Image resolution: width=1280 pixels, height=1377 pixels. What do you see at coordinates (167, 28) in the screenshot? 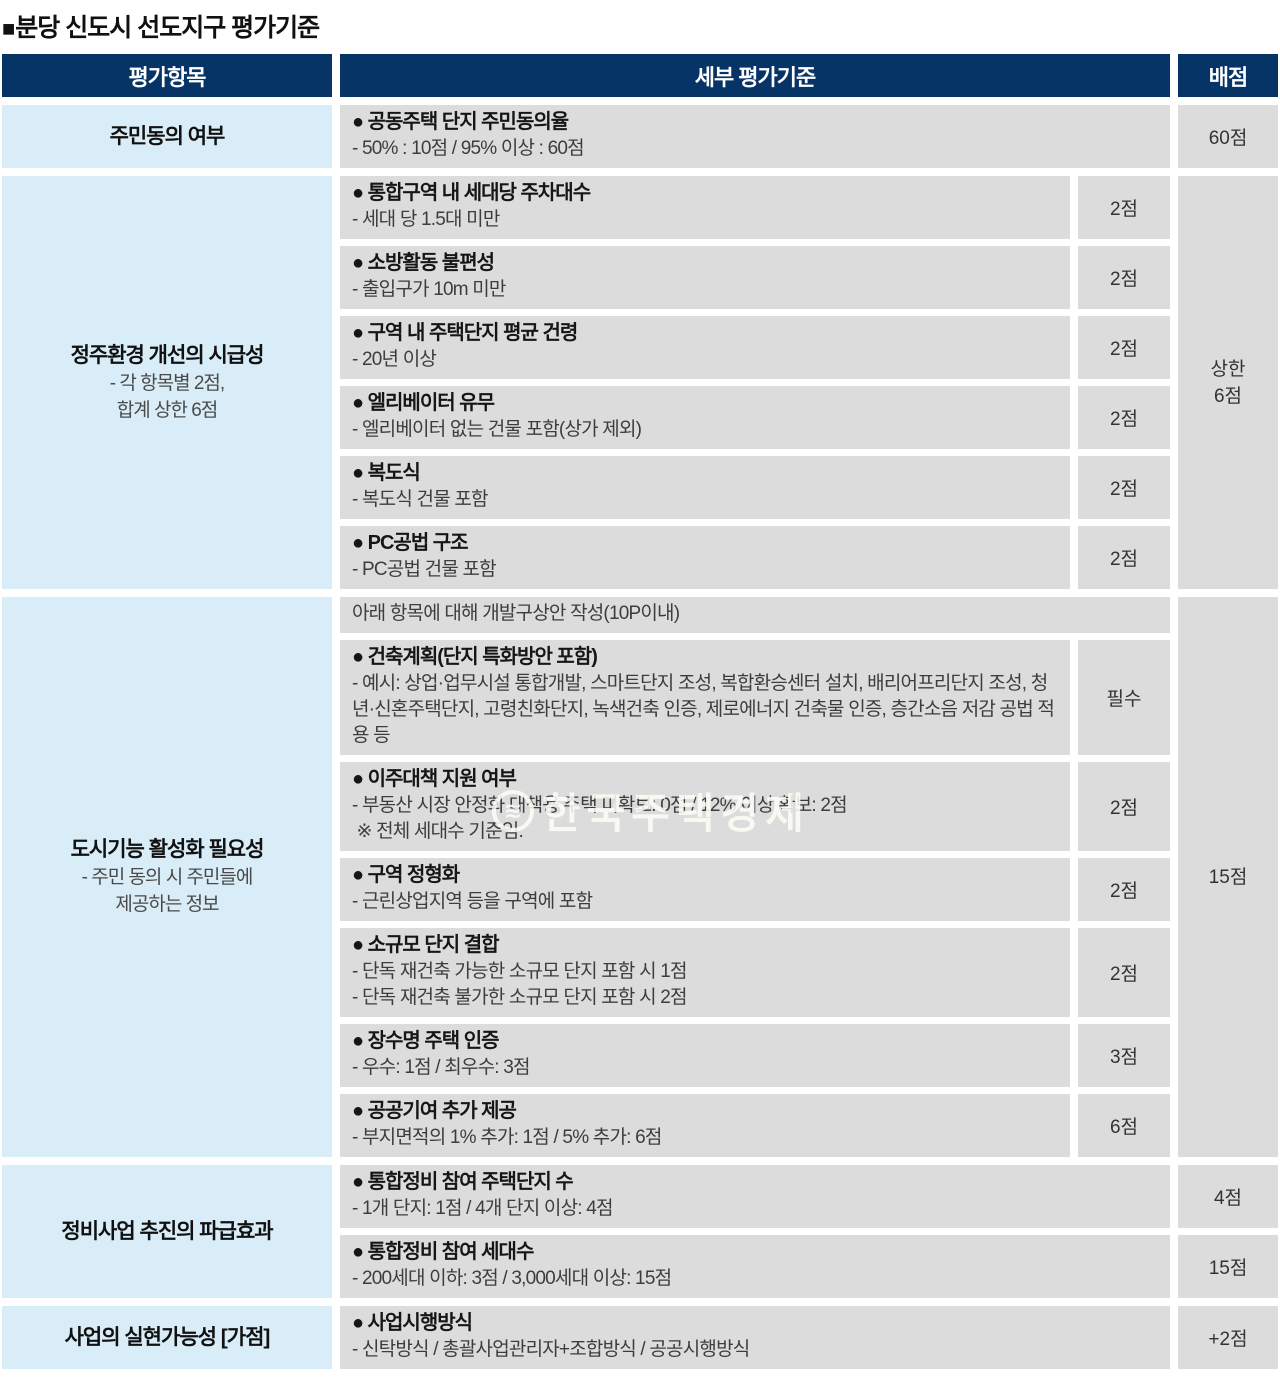
I see `page-title-text: 분당 신도시 선도지구 평가기준` at bounding box center [167, 28].